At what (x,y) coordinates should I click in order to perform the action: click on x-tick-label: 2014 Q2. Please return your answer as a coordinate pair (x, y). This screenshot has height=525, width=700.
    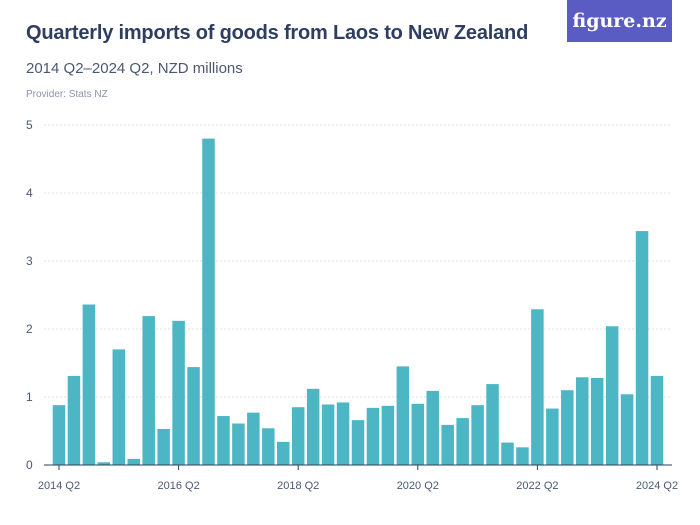
    Looking at the image, I should click on (59, 486).